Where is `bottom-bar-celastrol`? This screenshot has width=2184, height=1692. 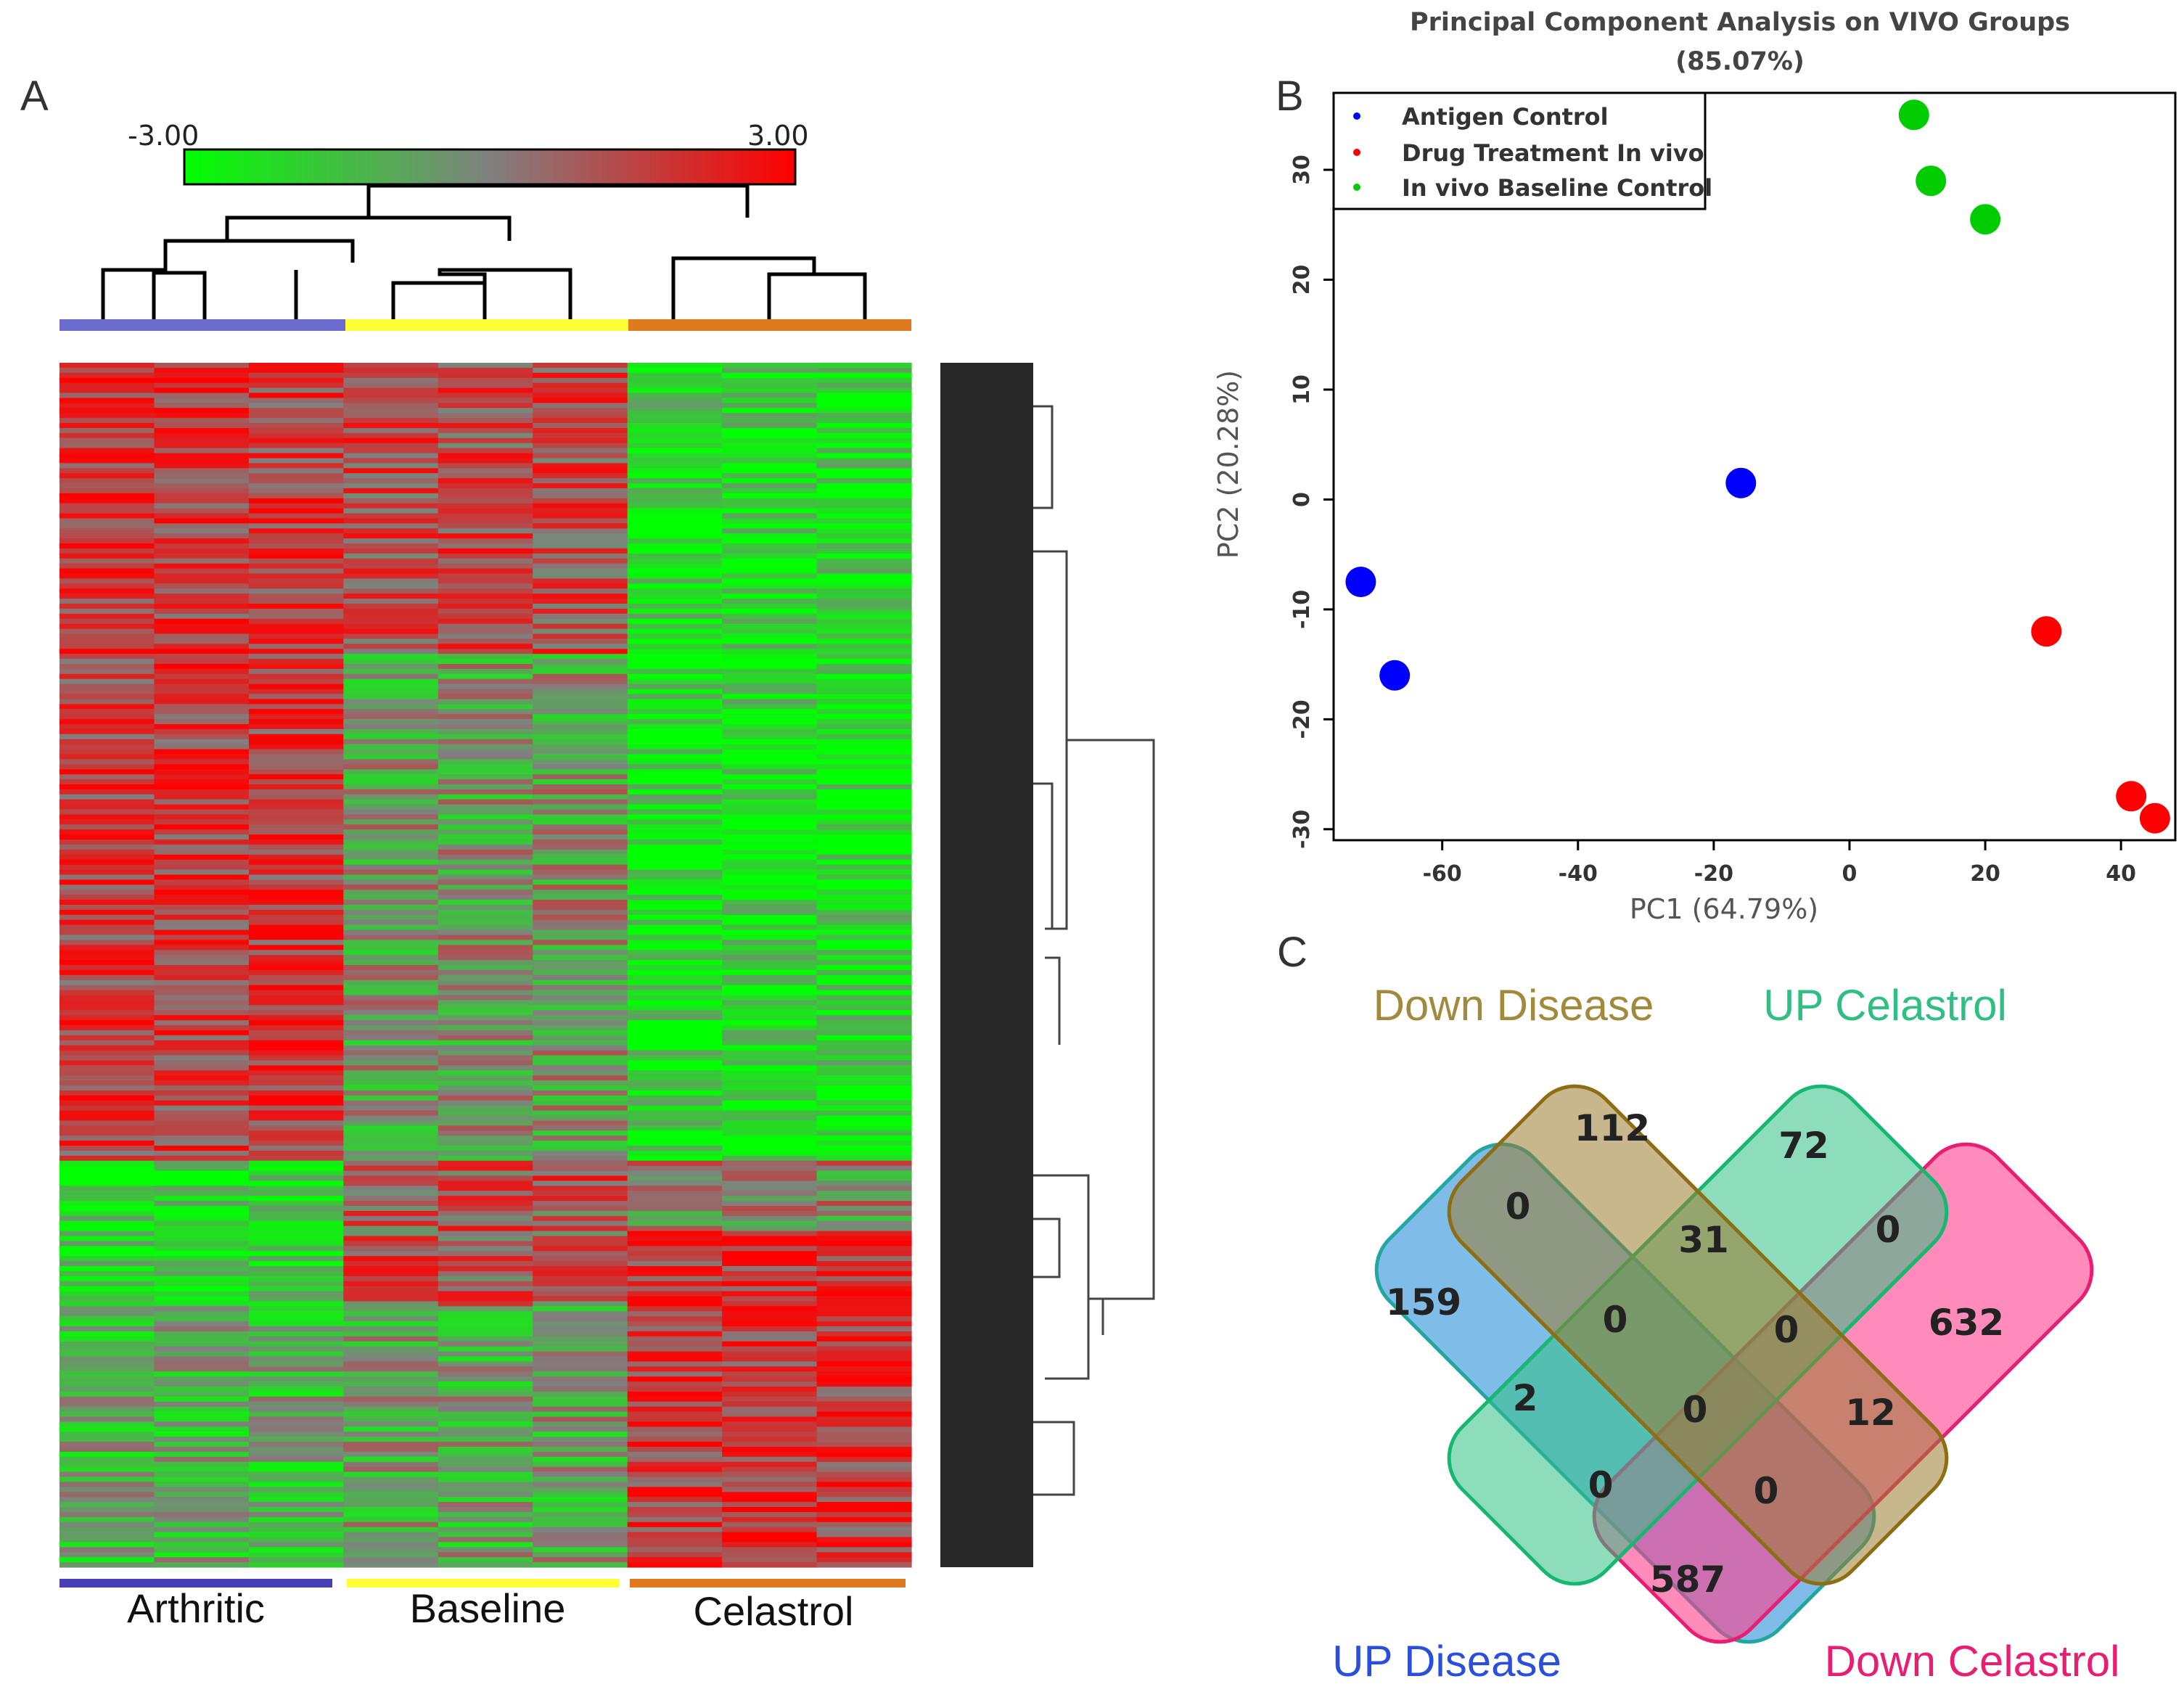
bottom-bar-celastrol is located at coordinates (768, 1583).